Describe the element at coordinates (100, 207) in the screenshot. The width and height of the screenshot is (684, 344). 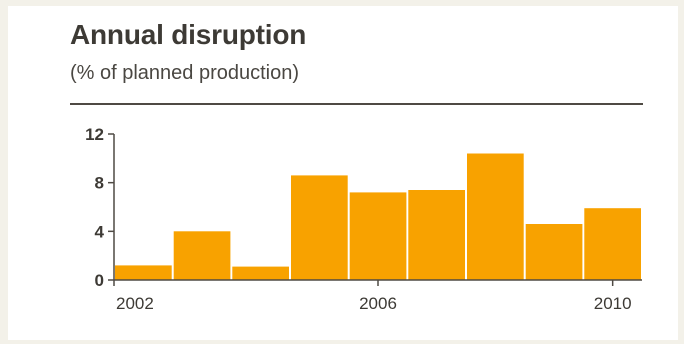
I see `y-axis: 0 4 8 12` at that location.